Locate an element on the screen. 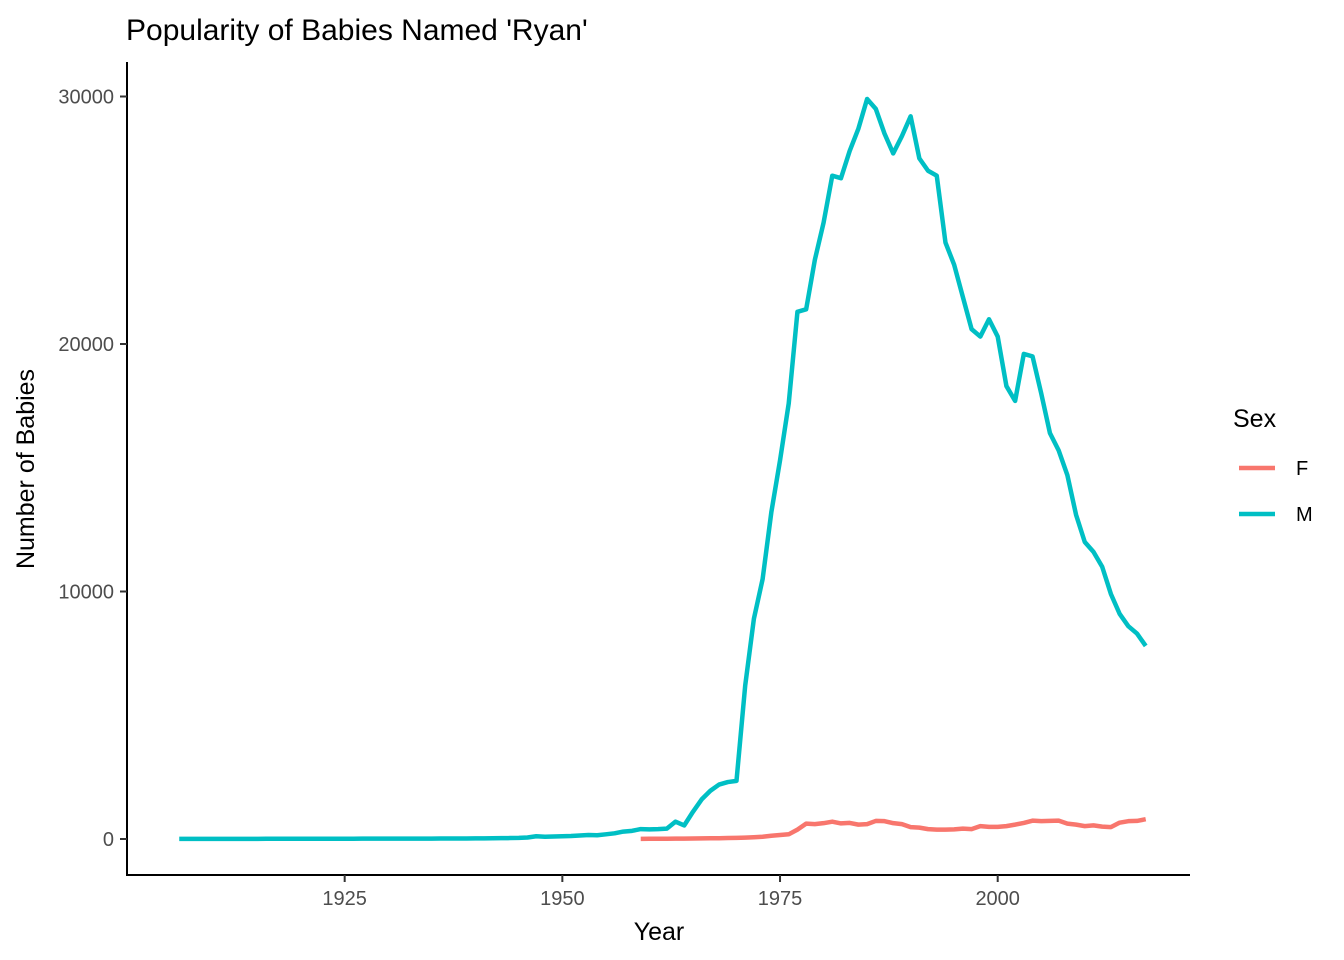 This screenshot has height=960, width=1344. y-axis-title: Number of Babies is located at coordinates (26, 469).